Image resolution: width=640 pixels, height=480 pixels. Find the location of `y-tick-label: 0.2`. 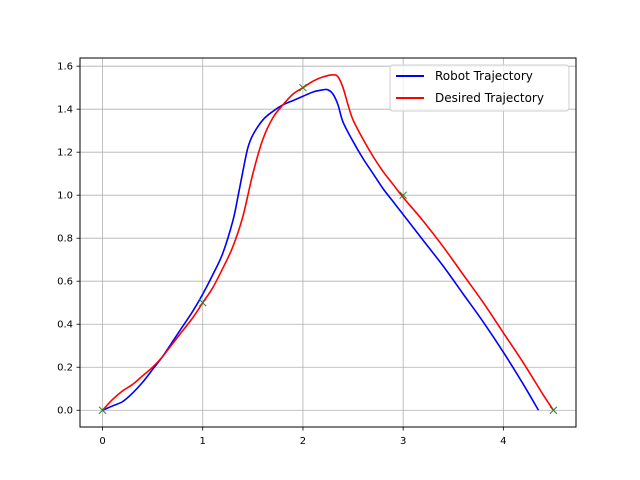

y-tick-label: 0.2 is located at coordinates (65, 368).